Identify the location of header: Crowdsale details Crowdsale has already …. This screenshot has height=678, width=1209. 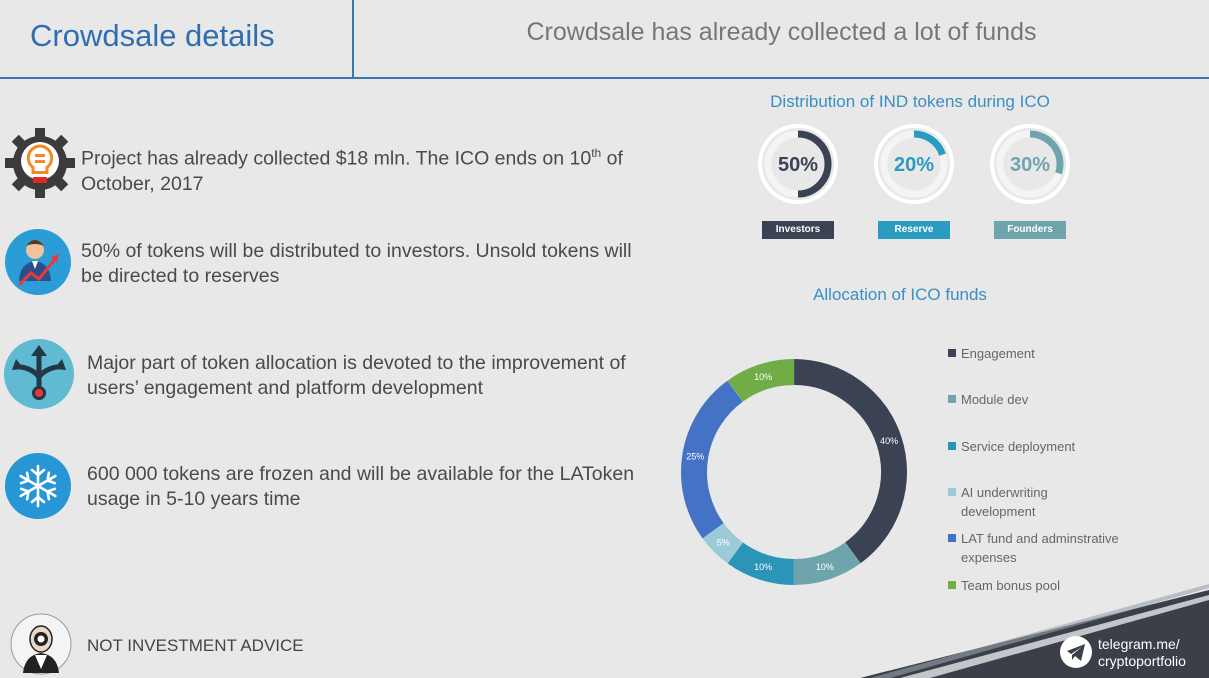
(604, 39).